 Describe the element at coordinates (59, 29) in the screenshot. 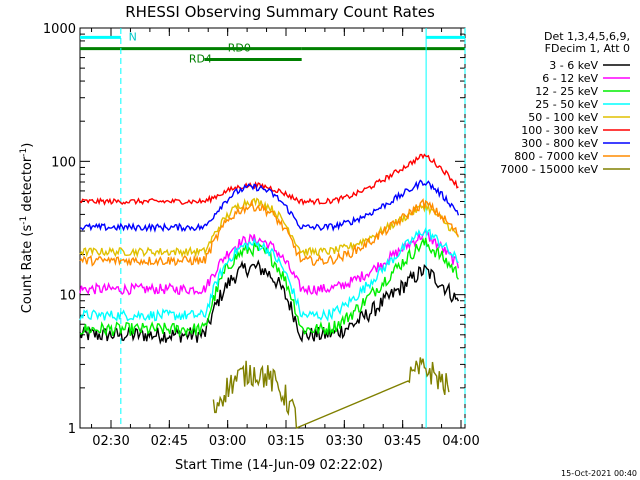

I see `y-tick-label: 1000` at that location.